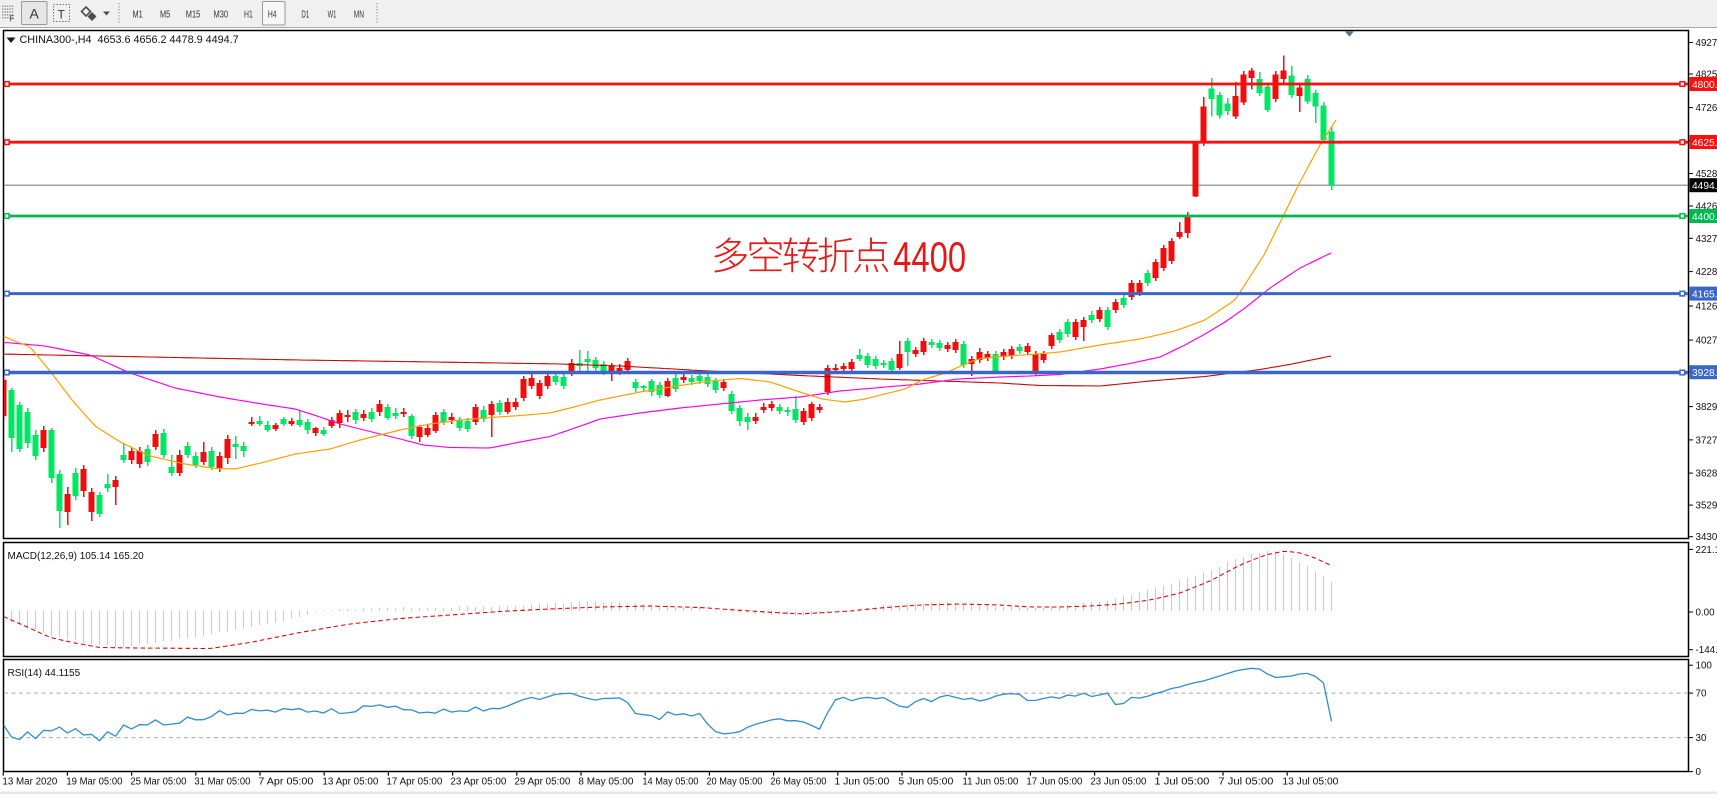 The image size is (1717, 799). Describe the element at coordinates (1706, 43) in the screenshot. I see `svg-text: 4927.3` at that location.